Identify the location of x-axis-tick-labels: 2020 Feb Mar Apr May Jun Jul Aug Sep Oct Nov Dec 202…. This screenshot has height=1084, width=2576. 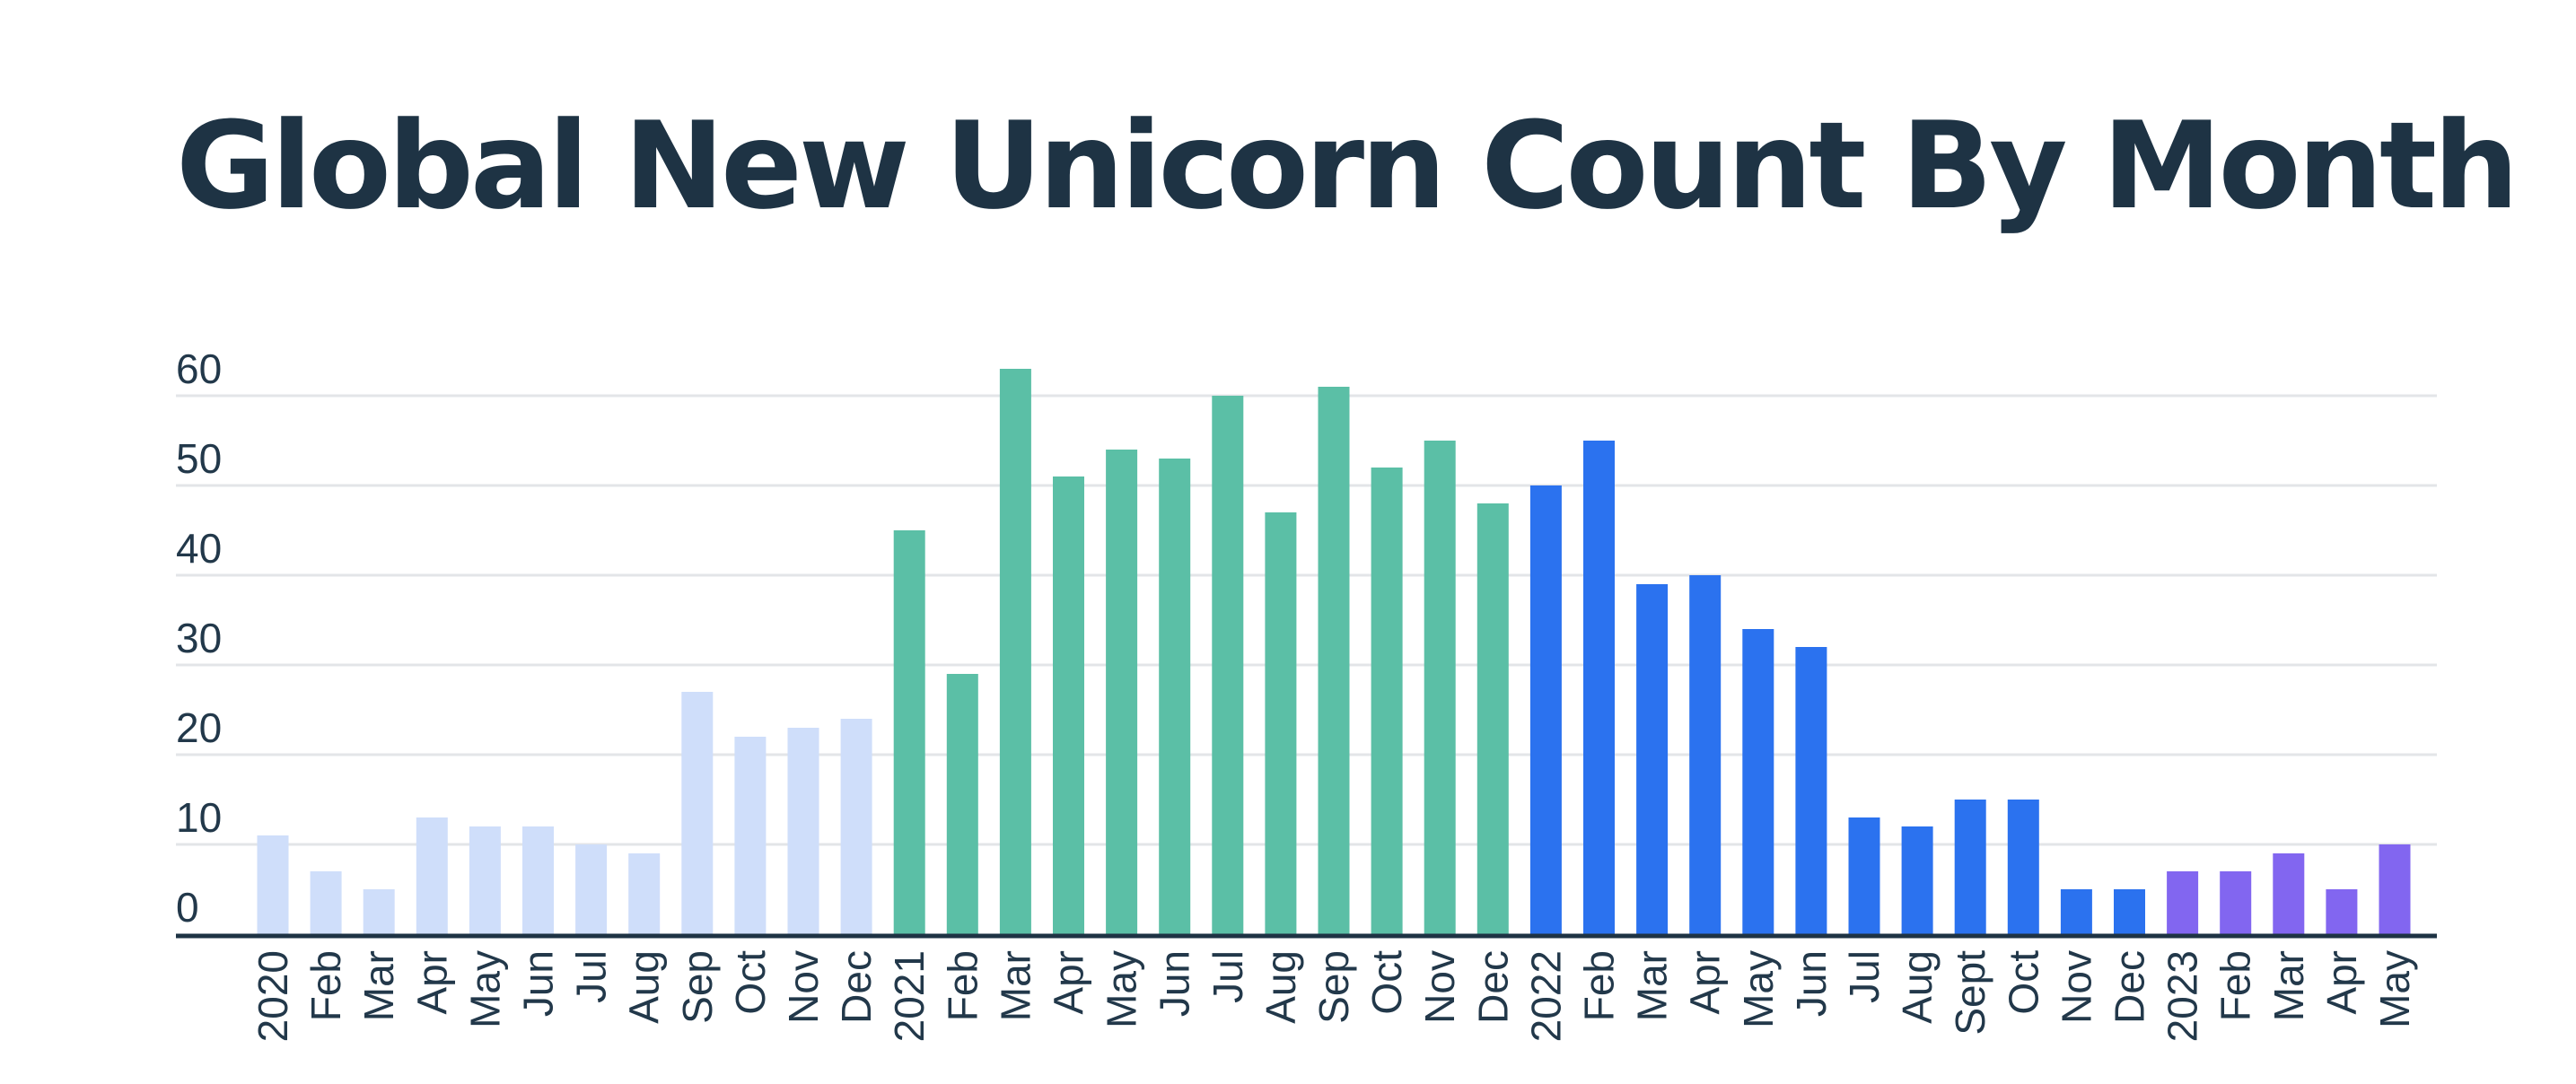
(1334, 996).